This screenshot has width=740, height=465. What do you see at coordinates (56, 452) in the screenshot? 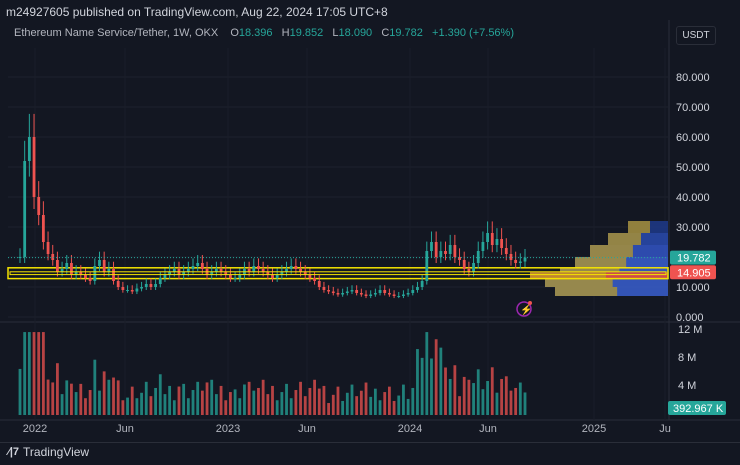
I see `brand-name: TradingView` at bounding box center [56, 452].